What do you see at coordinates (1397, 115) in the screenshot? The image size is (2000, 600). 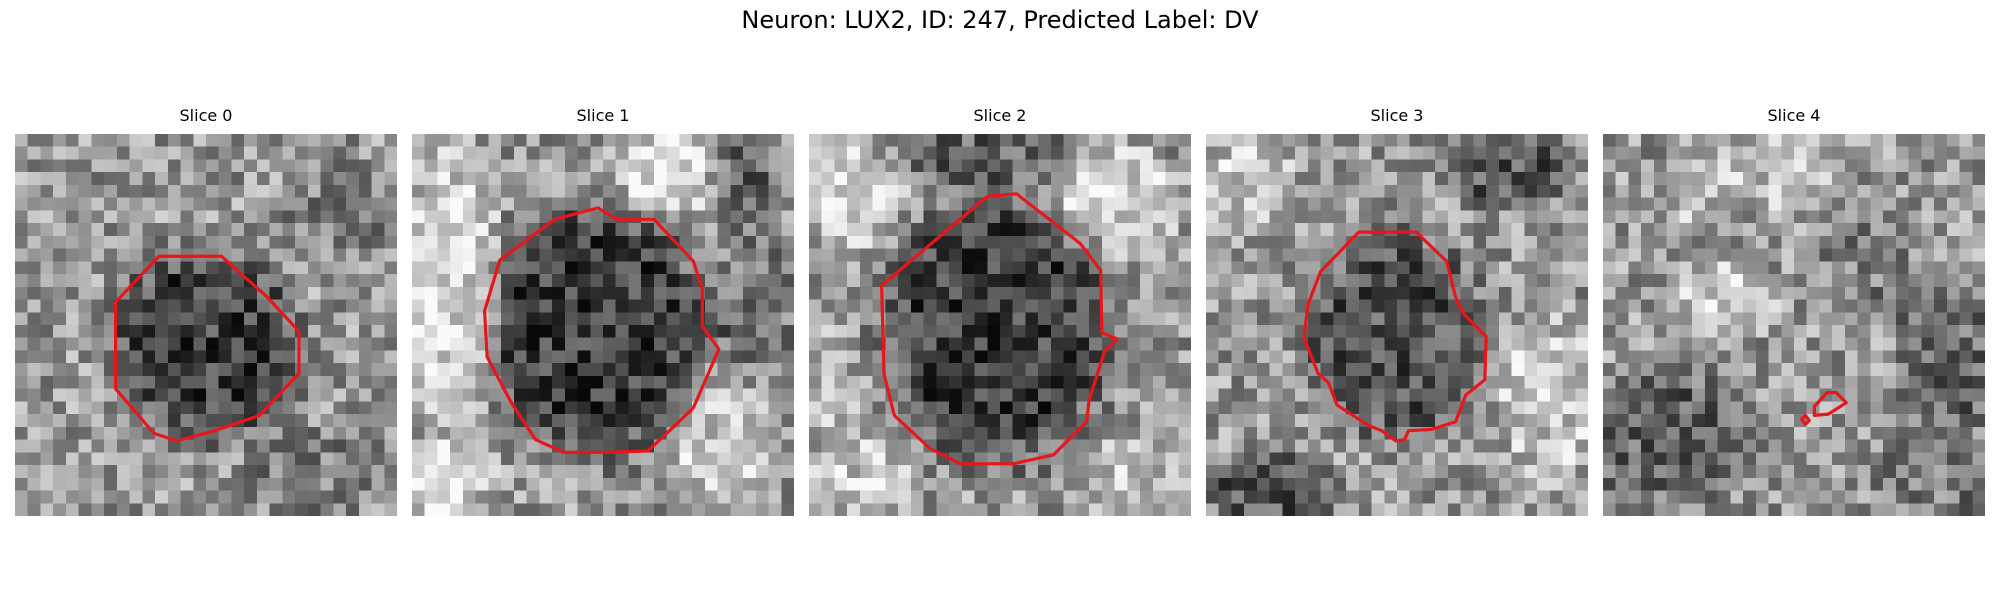 I see `slice-title-3: Slice 3` at bounding box center [1397, 115].